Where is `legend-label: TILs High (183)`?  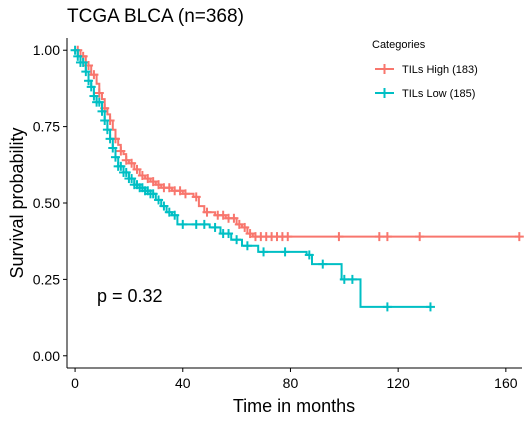 legend-label: TILs High (183) is located at coordinates (440, 70).